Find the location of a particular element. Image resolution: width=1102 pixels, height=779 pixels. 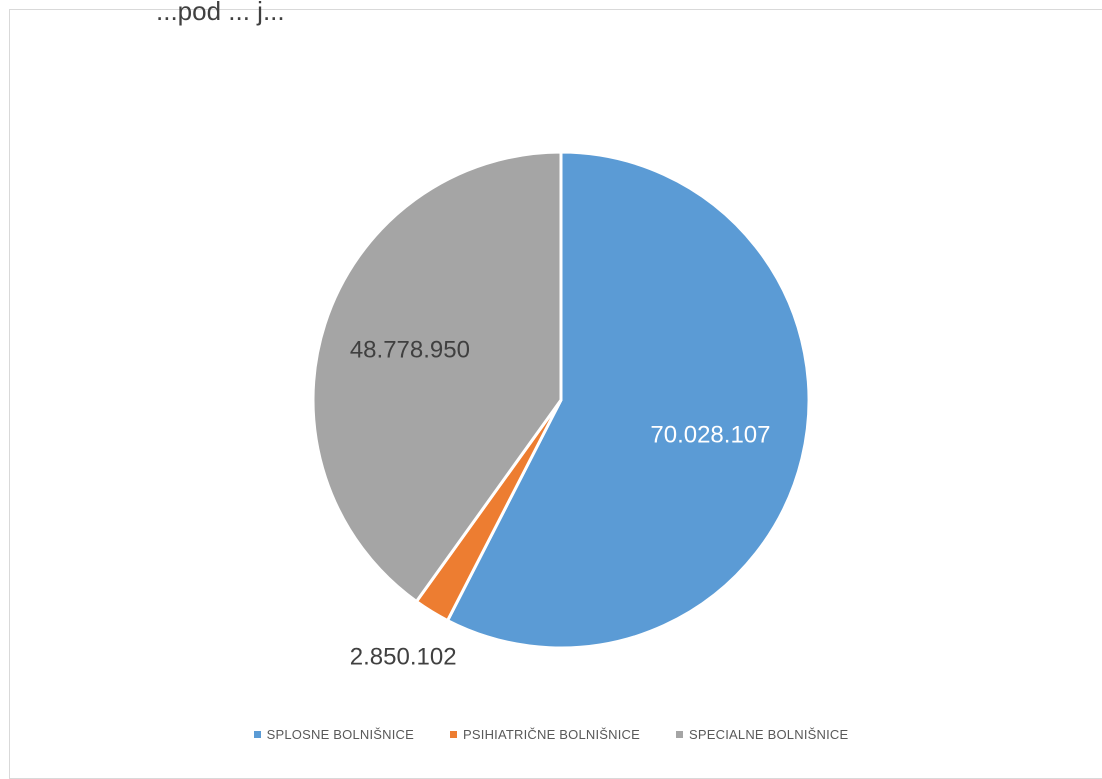

data-label-psihiatricne: 2.850.102 is located at coordinates (403, 656).